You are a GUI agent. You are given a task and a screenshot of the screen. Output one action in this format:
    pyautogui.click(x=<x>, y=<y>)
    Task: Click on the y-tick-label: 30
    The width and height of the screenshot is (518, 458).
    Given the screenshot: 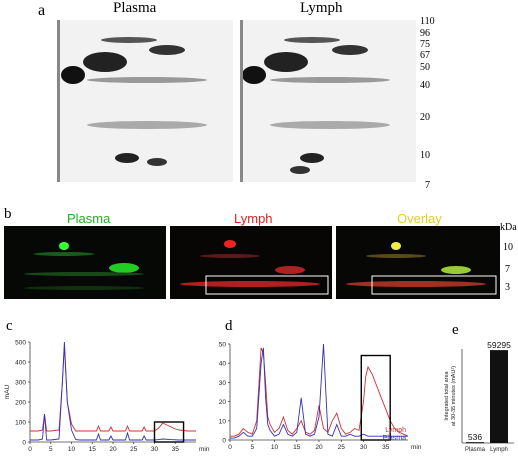 What is the action you would take?
    pyautogui.click(x=223, y=383)
    